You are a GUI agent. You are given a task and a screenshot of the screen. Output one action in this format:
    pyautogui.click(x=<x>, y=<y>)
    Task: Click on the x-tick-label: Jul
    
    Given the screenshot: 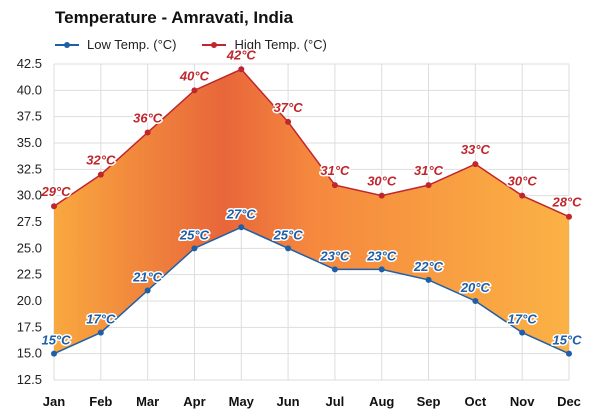 What is the action you would take?
    pyautogui.click(x=335, y=401)
    